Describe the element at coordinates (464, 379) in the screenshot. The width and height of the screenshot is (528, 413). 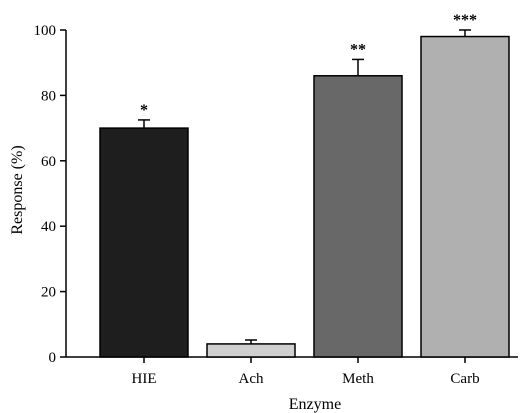
I see `x-tick-label: Carb` at that location.